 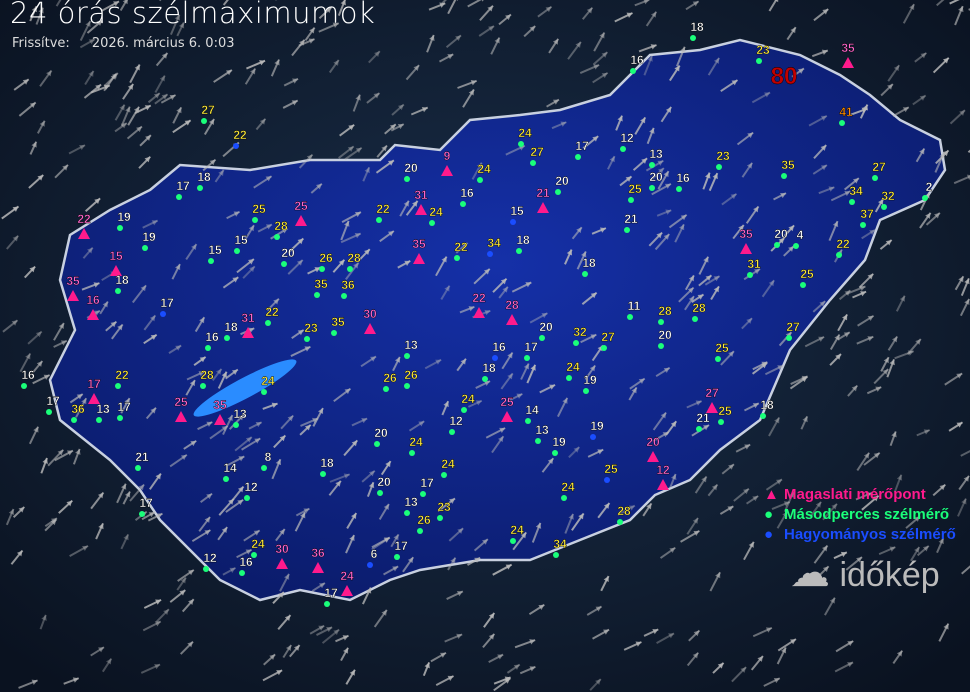 What do you see at coordinates (800, 235) in the screenshot?
I see `station-value: 4` at bounding box center [800, 235].